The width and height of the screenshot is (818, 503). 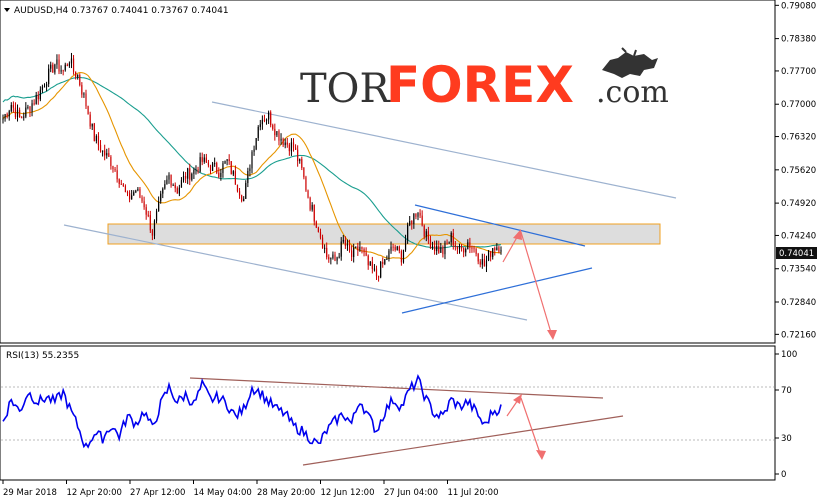 I want to click on current-price-label: 0.74041, so click(x=796, y=253).